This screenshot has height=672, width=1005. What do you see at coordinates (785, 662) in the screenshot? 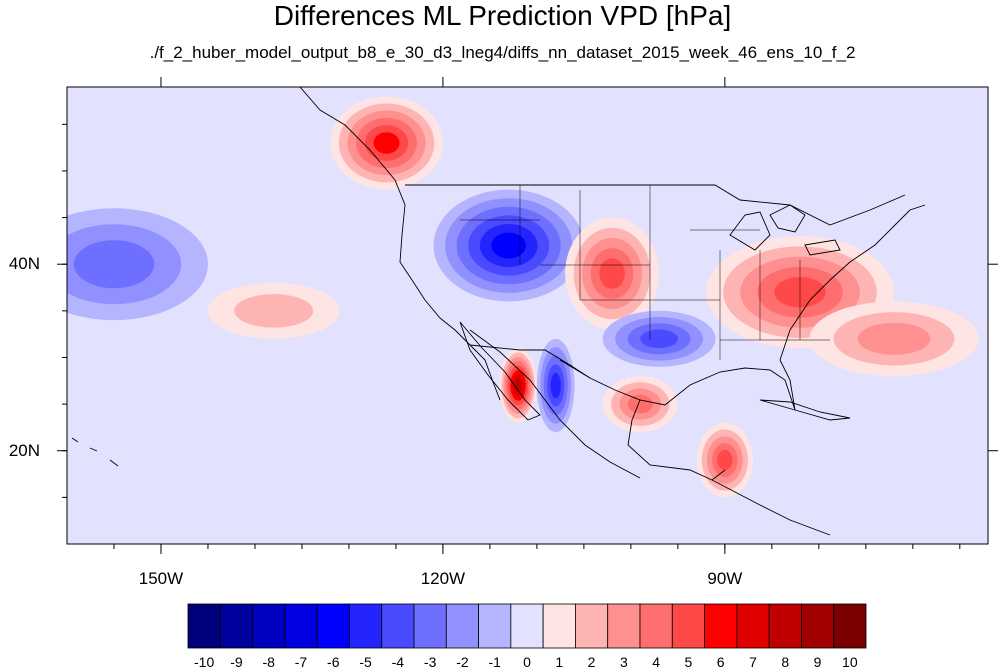
I see `colorbar-label: 8` at bounding box center [785, 662].